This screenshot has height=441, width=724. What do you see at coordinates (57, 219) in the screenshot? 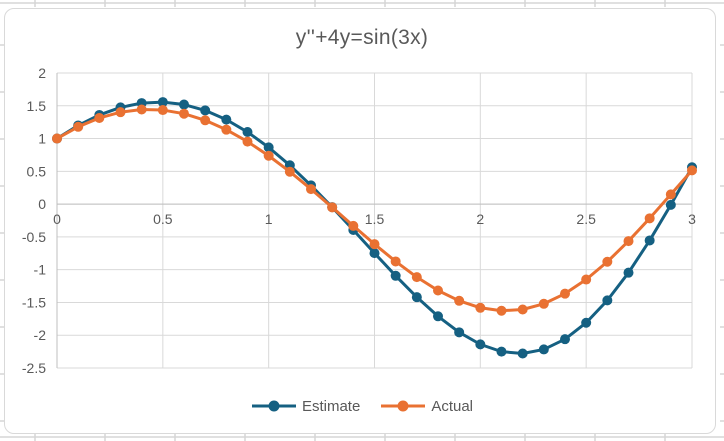
I see `x-axis-tick-label: 0` at bounding box center [57, 219].